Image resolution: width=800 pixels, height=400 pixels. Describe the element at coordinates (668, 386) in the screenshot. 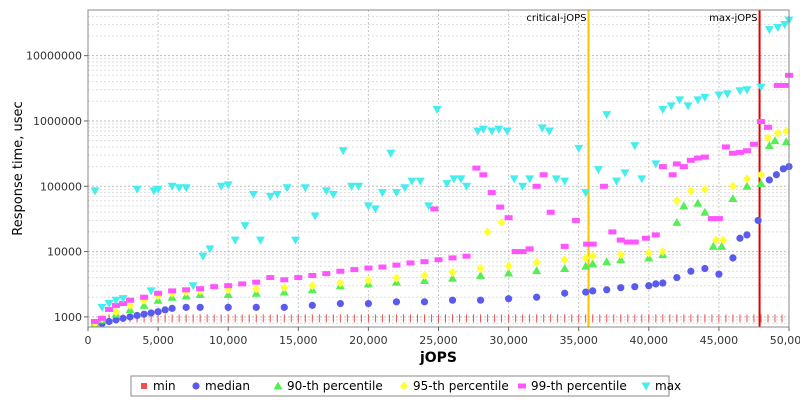

I see `legend-label-max: max` at that location.